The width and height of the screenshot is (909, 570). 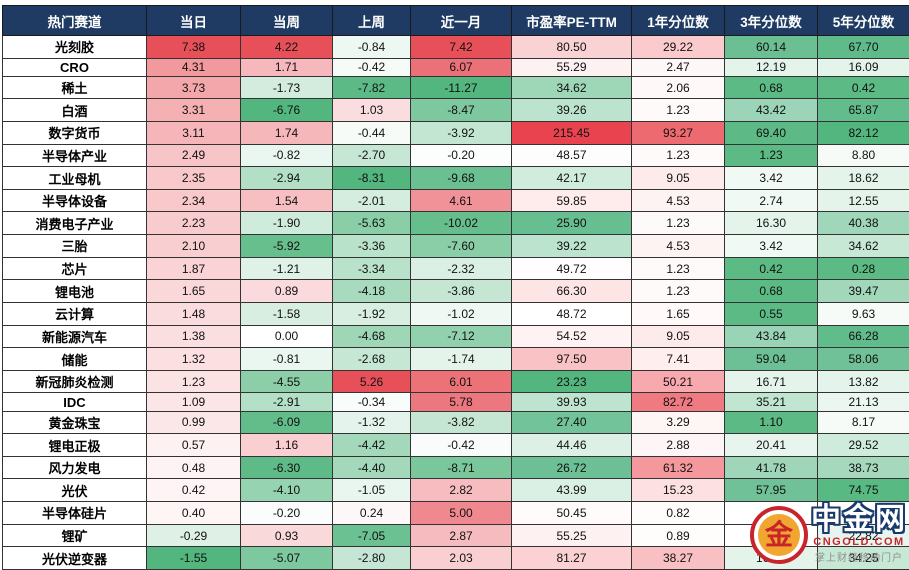 I want to click on value-cell: 2.47, so click(x=678, y=67).